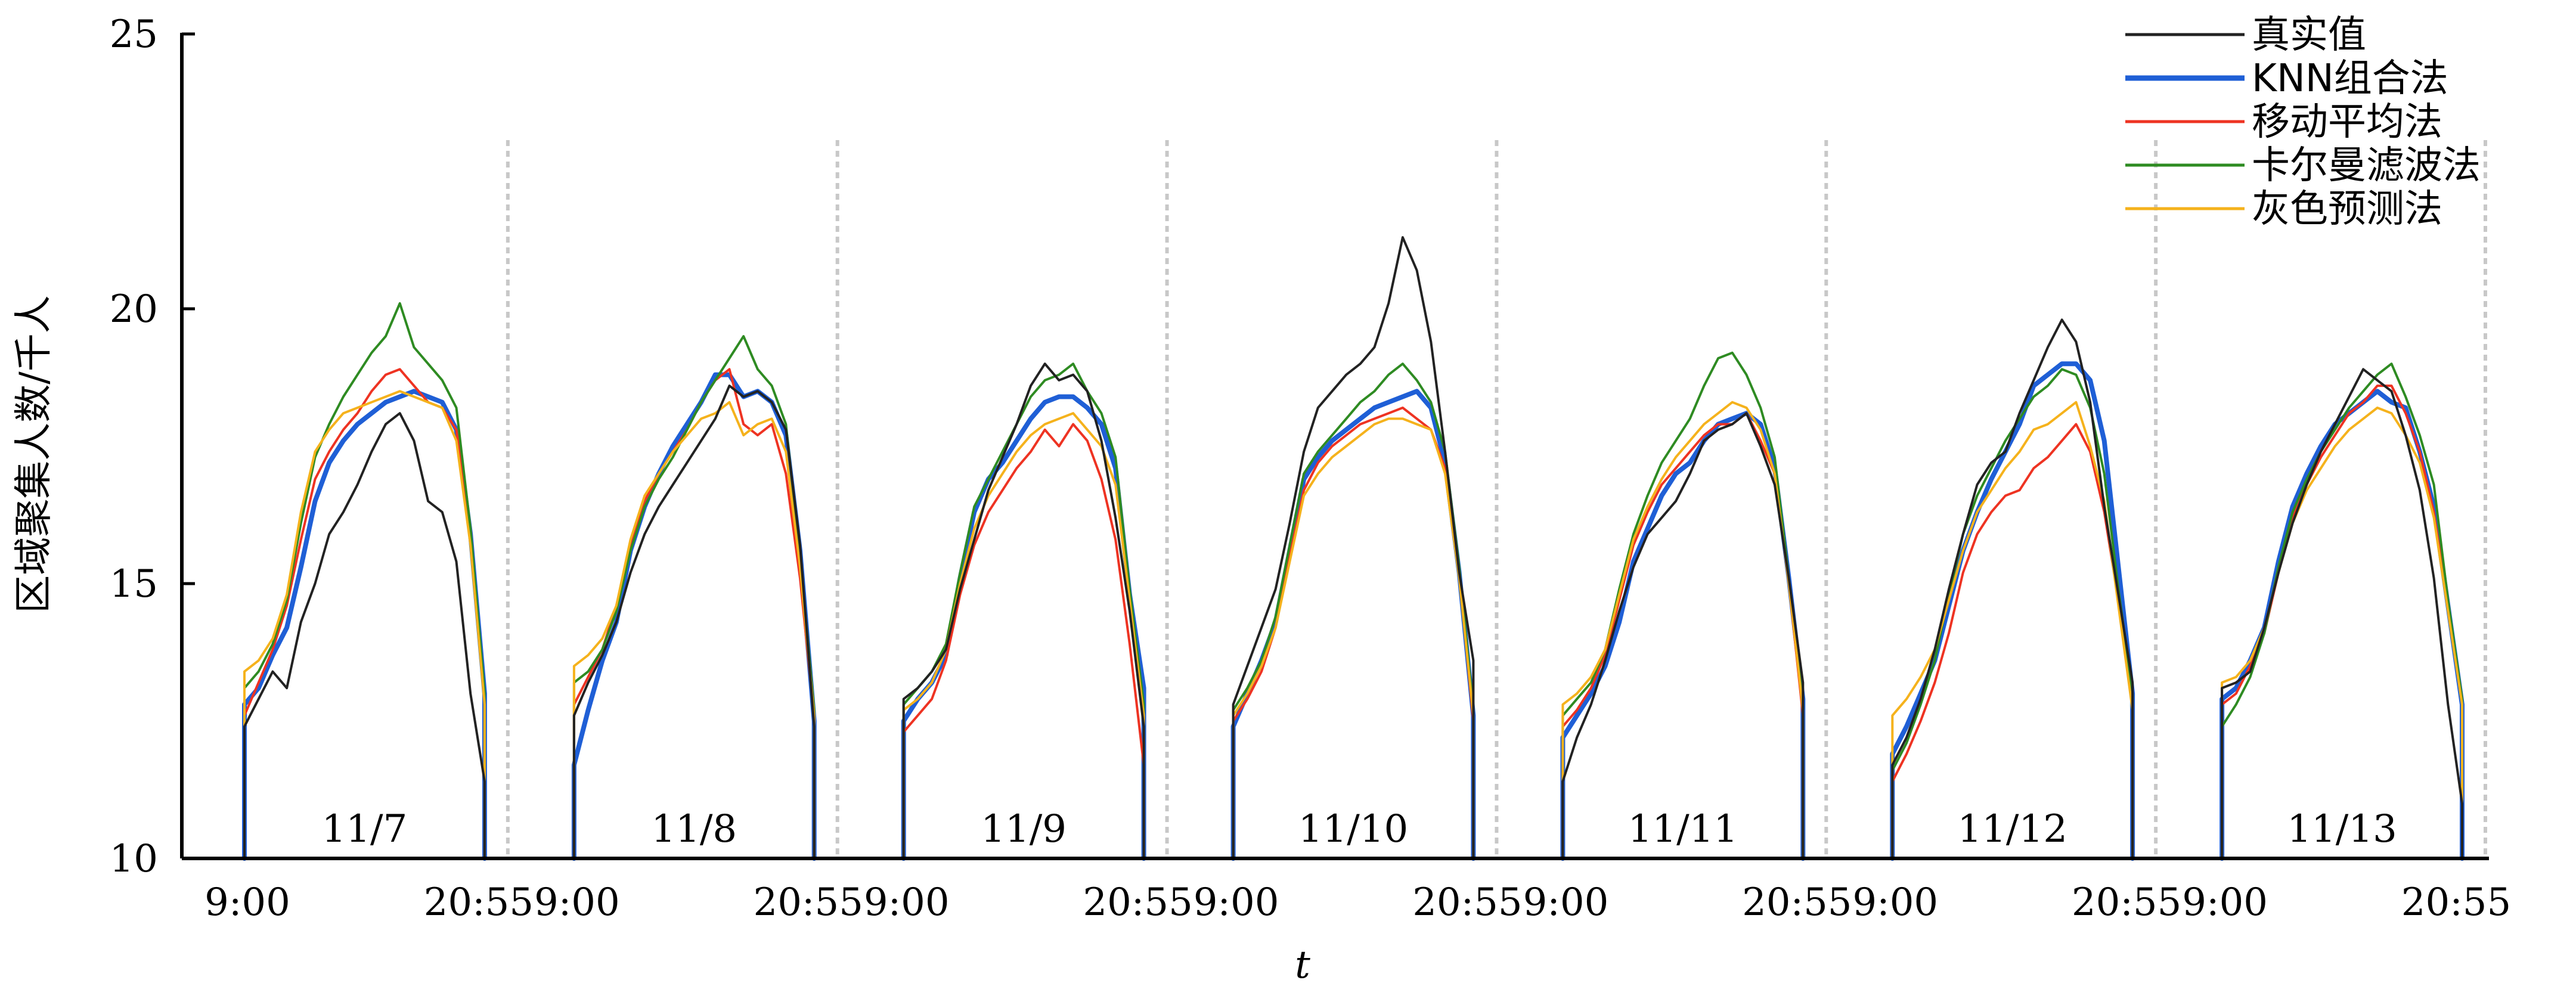 This screenshot has height=986, width=2576. I want to click on y-ticks: 10 15 20 25, so click(152, 447).